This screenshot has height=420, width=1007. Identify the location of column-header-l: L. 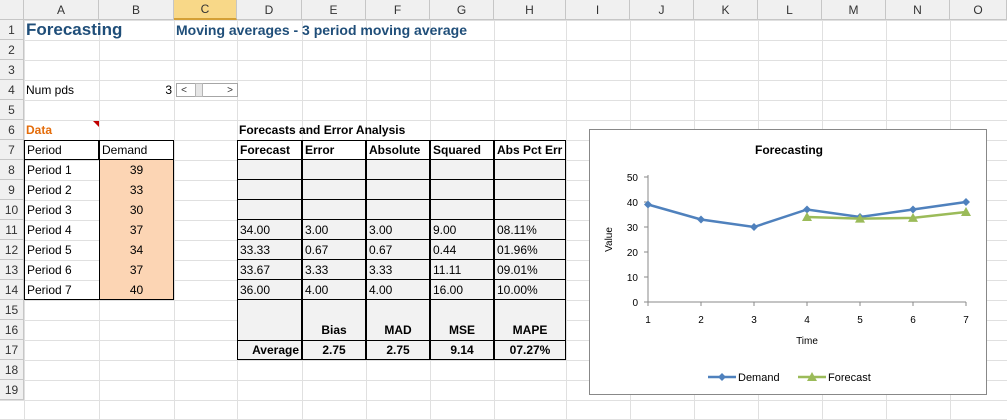
(790, 10).